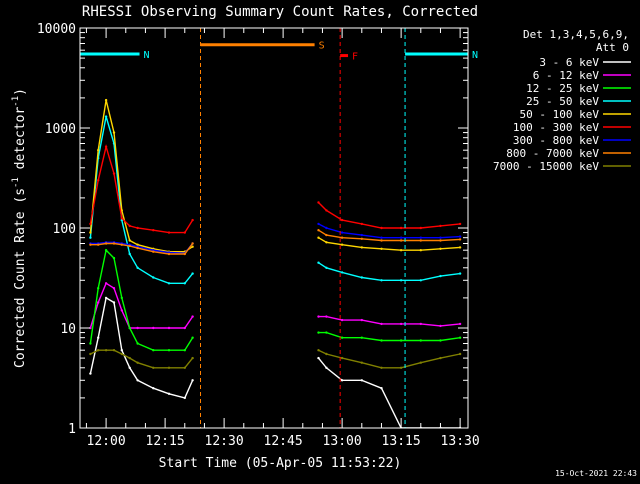 The height and width of the screenshot is (484, 640). What do you see at coordinates (165, 441) in the screenshot?
I see `x-tick-label: 12:15` at bounding box center [165, 441].